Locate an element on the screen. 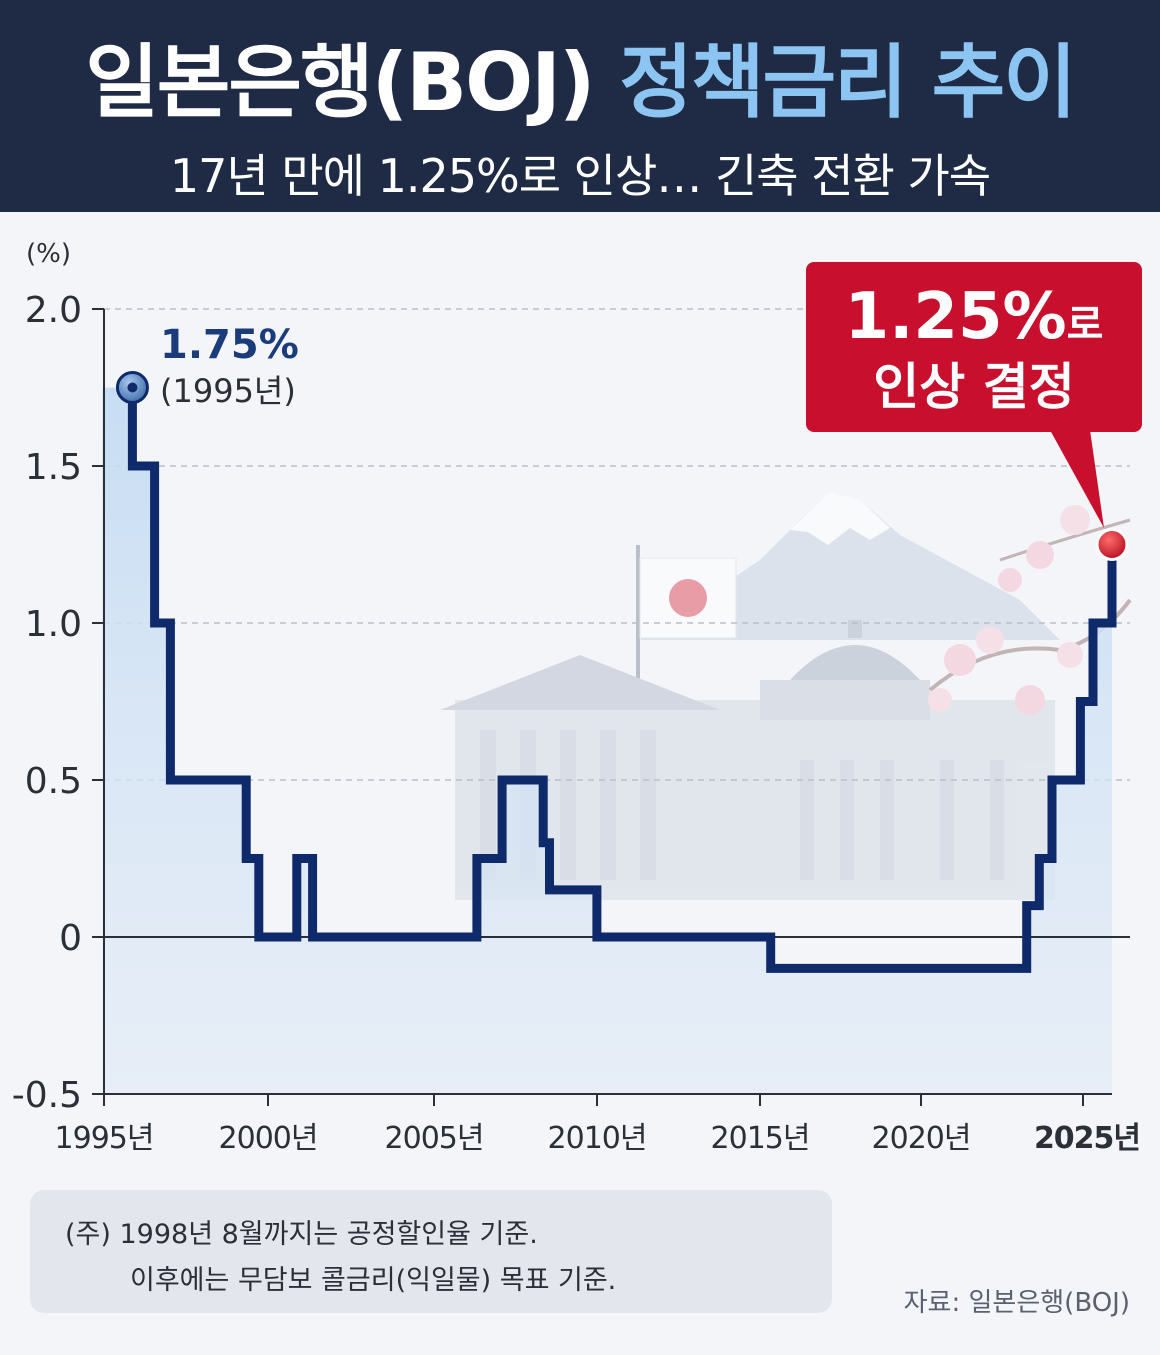  end-point-marker is located at coordinates (1112, 544).